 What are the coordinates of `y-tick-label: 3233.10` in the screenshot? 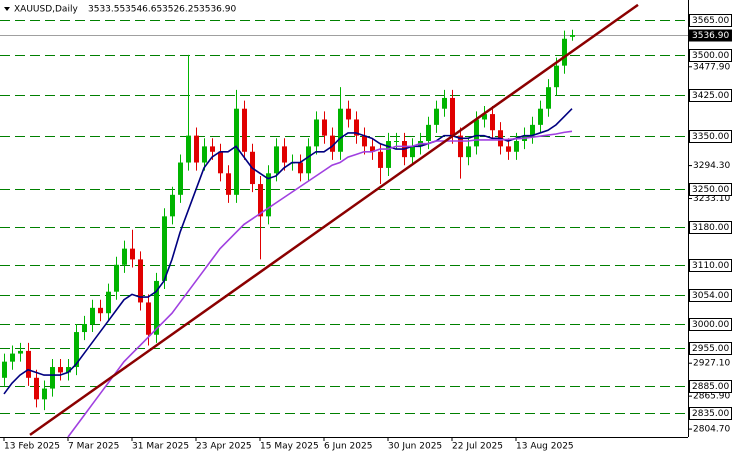 It's located at (711, 199).